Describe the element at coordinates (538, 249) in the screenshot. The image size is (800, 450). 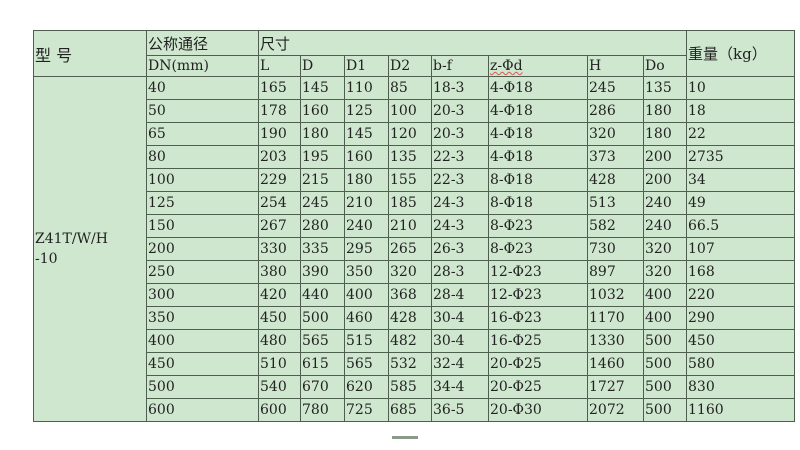
I see `table-cell: 8-Φ23` at that location.